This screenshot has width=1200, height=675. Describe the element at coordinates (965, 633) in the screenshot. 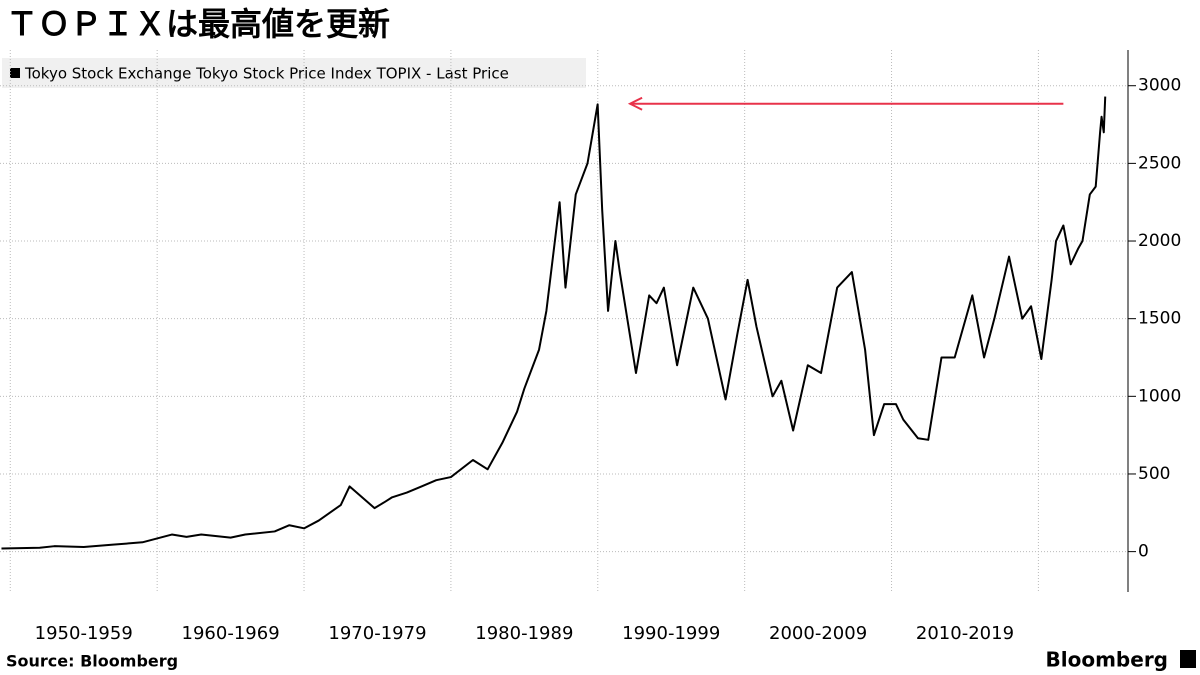

I see `x-tick-label: 2010-2019` at that location.